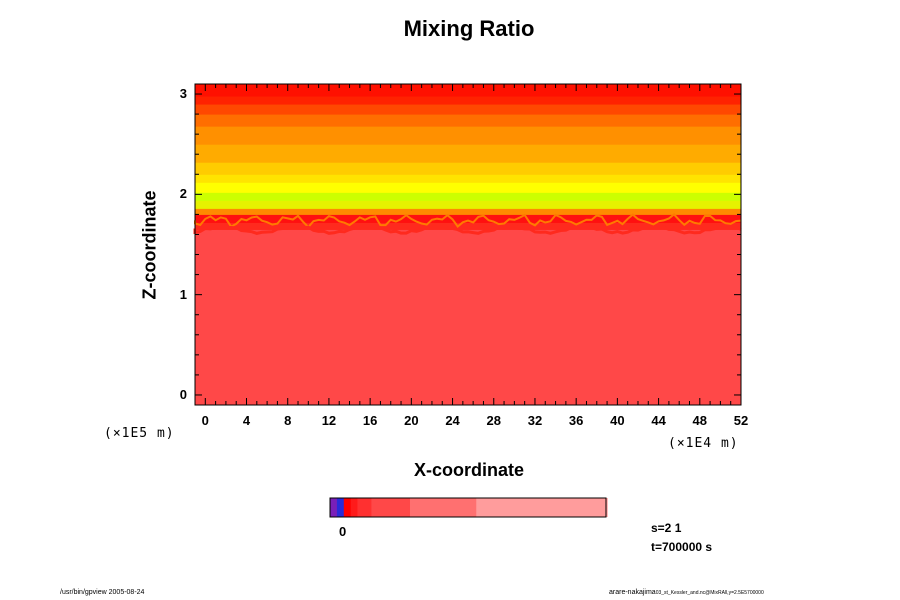 This screenshot has width=900, height=600. What do you see at coordinates (149, 245) in the screenshot?
I see `y-axis-label: Z-coordinate` at bounding box center [149, 245].